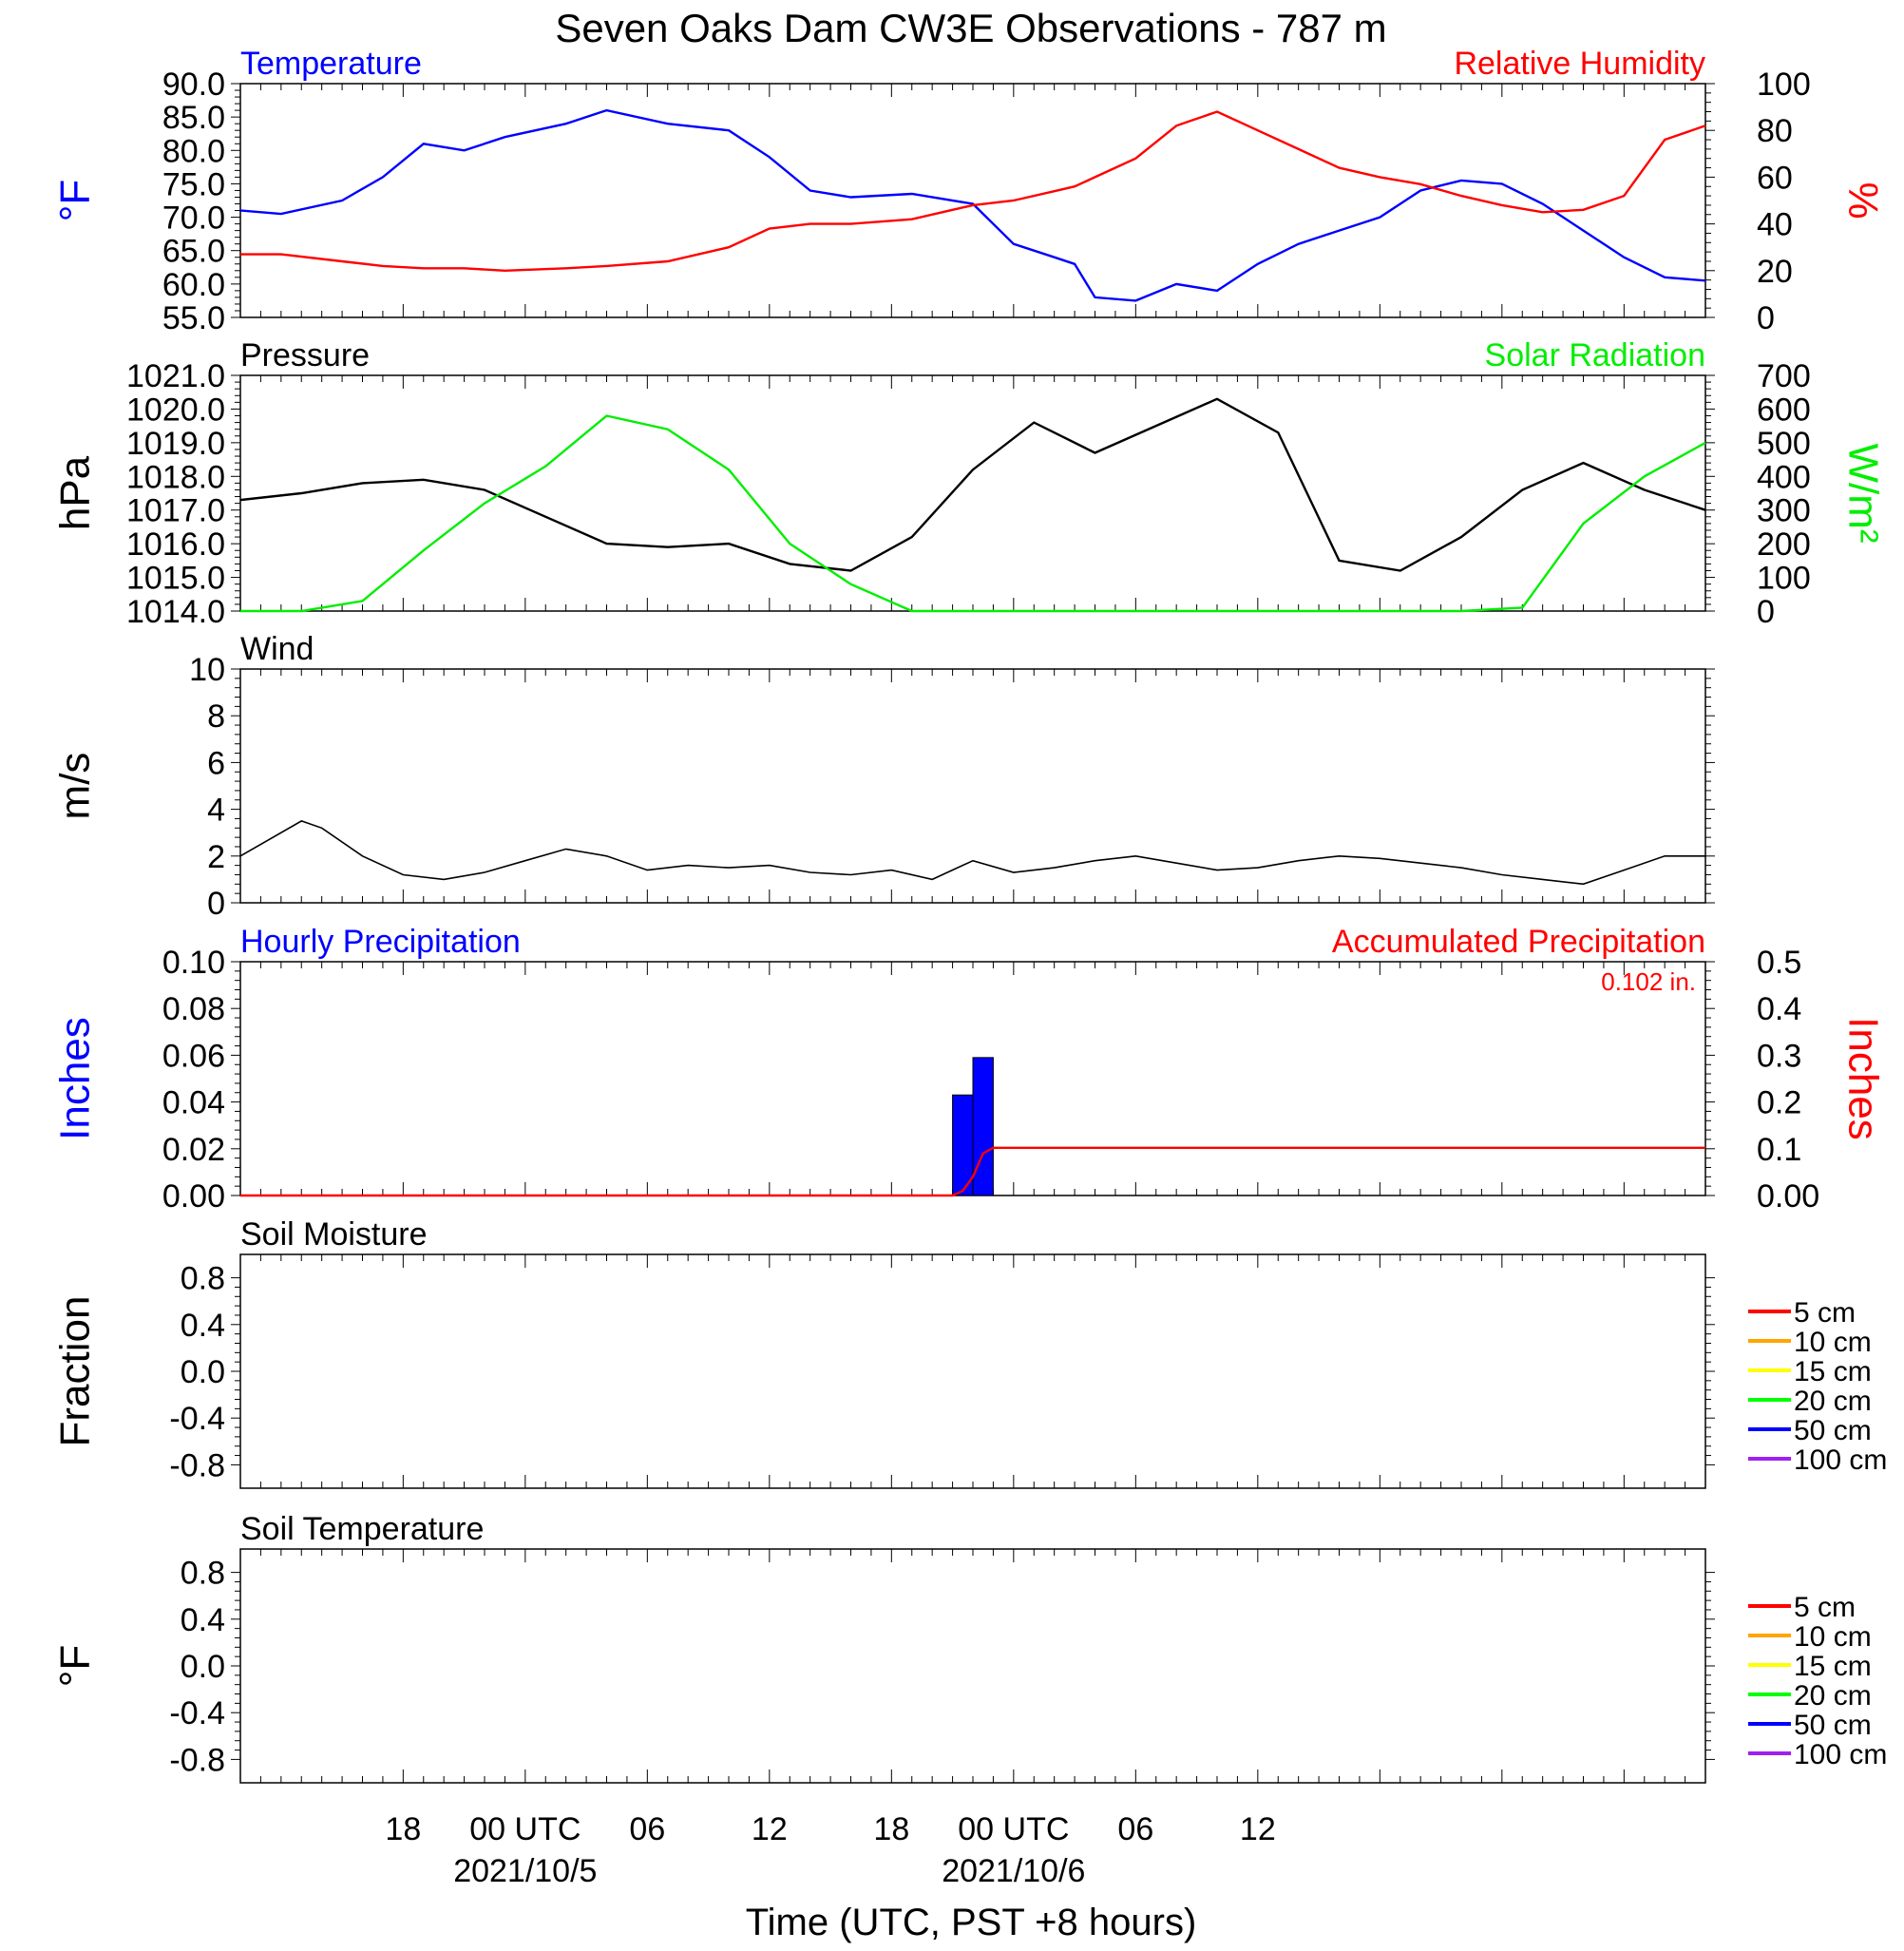 The height and width of the screenshot is (1951, 1904). Describe the element at coordinates (1648, 982) in the screenshot. I see `total-precip-annotation: 0.102 in.` at that location.